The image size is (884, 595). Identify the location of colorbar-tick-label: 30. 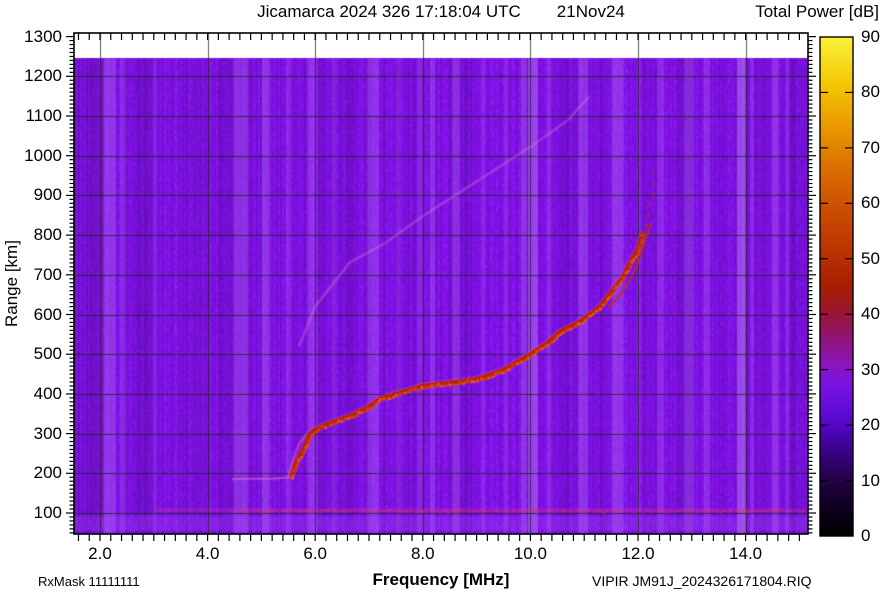
(870, 369).